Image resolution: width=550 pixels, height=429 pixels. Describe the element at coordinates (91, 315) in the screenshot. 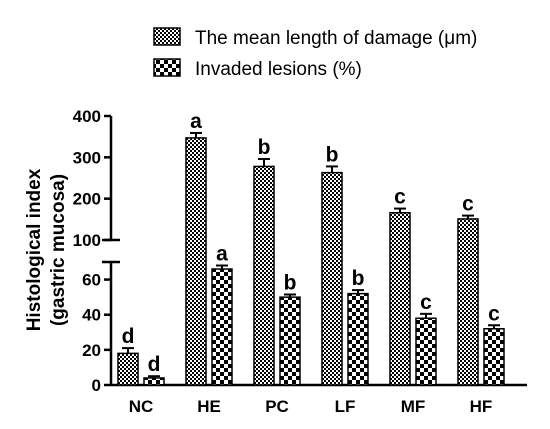

I see `y-tick-label: 40` at that location.